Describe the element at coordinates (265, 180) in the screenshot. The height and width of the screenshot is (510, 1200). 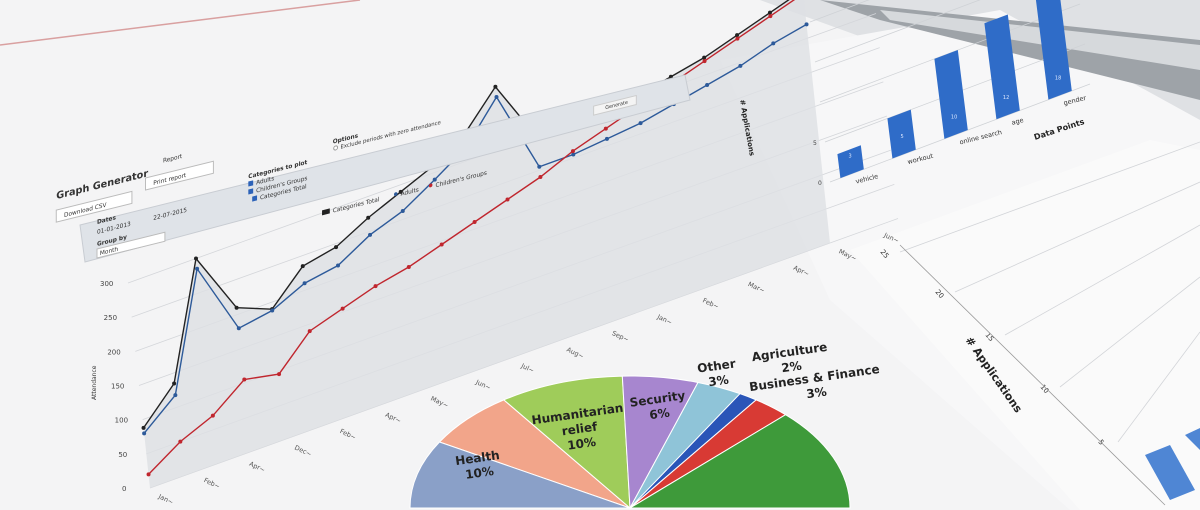
I see `category-adults: Adults` at that location.